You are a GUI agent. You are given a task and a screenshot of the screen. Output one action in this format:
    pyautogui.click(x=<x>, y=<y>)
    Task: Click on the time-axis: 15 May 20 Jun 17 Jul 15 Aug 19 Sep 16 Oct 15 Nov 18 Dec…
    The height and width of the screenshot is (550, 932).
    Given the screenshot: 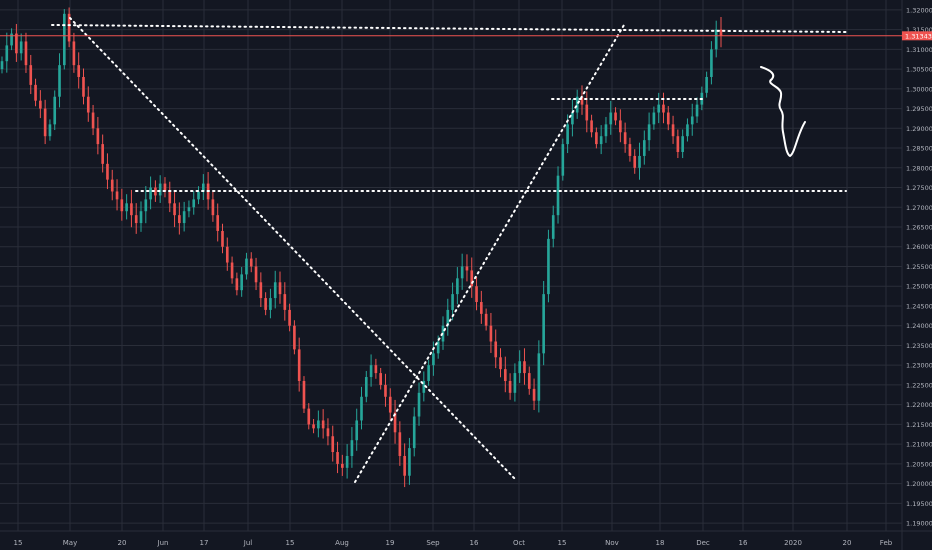 What is the action you would take?
    pyautogui.click(x=466, y=538)
    